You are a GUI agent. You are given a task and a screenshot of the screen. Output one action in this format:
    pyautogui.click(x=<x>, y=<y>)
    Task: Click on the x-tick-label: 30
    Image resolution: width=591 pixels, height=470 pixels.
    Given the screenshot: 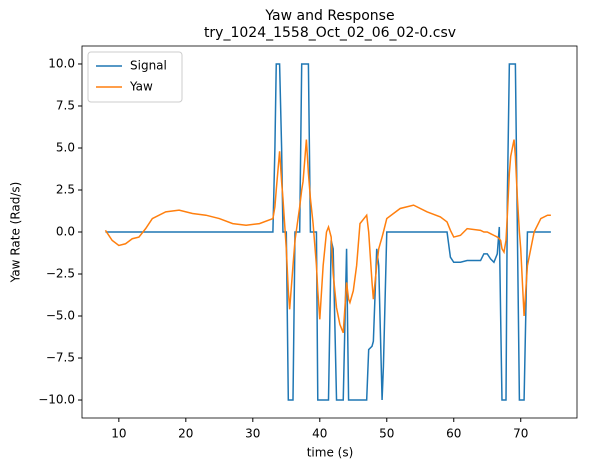 What is the action you would take?
    pyautogui.click(x=252, y=434)
    